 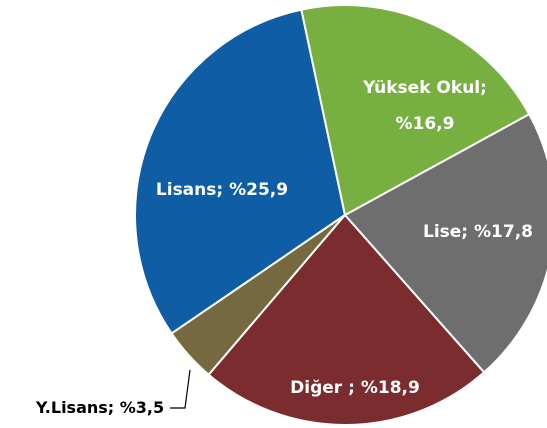 What do you see at coordinates (180, 389) in the screenshot?
I see `leader-line` at bounding box center [180, 389].